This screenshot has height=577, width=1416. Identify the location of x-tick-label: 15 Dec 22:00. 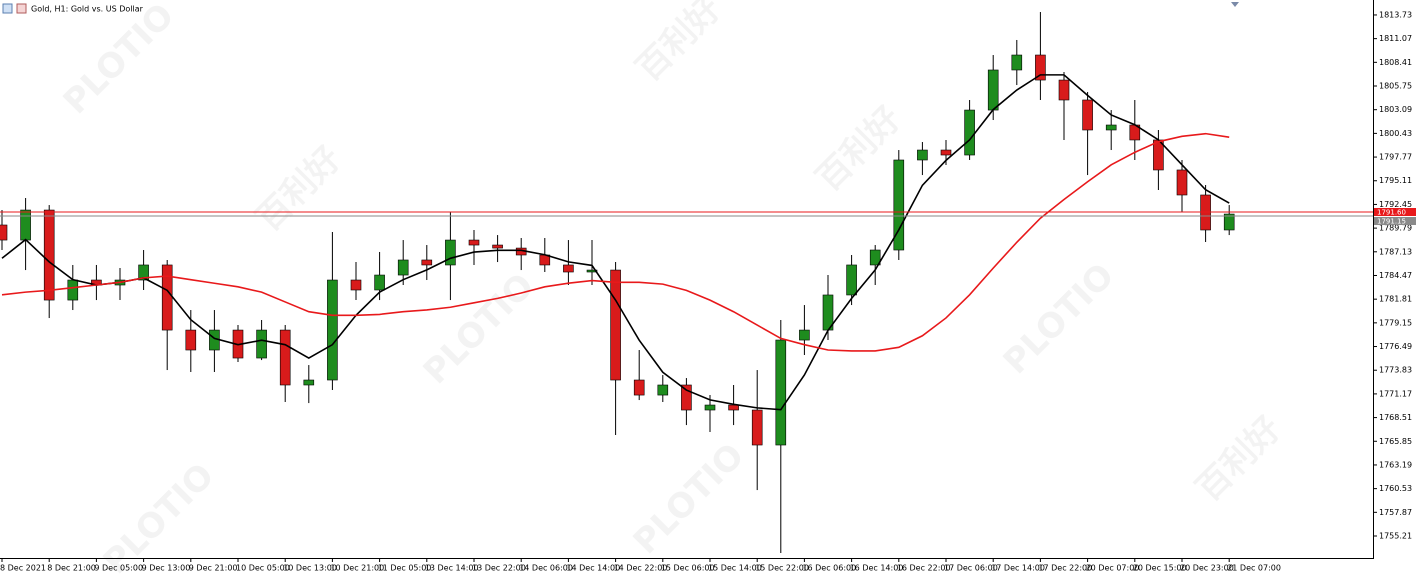
(782, 568).